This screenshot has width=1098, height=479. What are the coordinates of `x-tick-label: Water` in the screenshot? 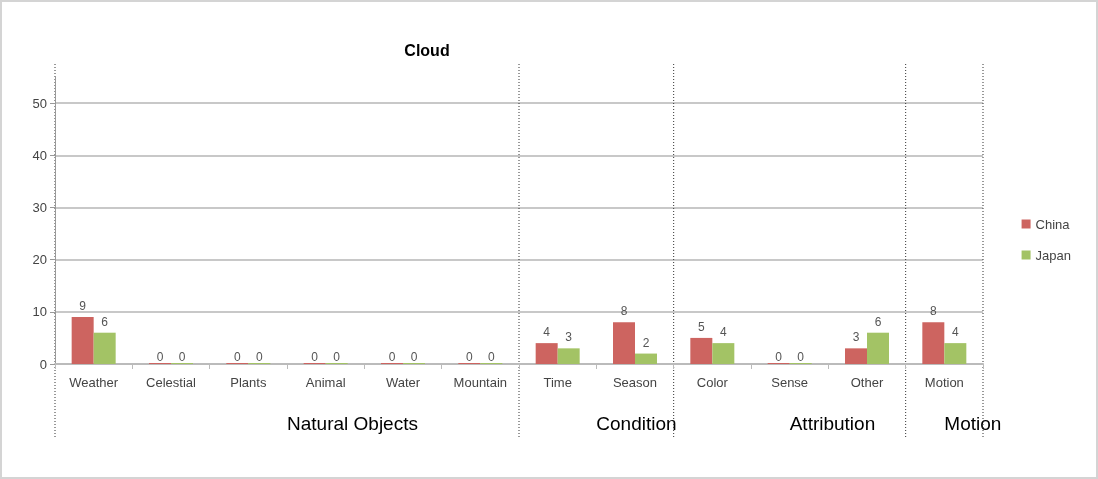 It's located at (403, 382).